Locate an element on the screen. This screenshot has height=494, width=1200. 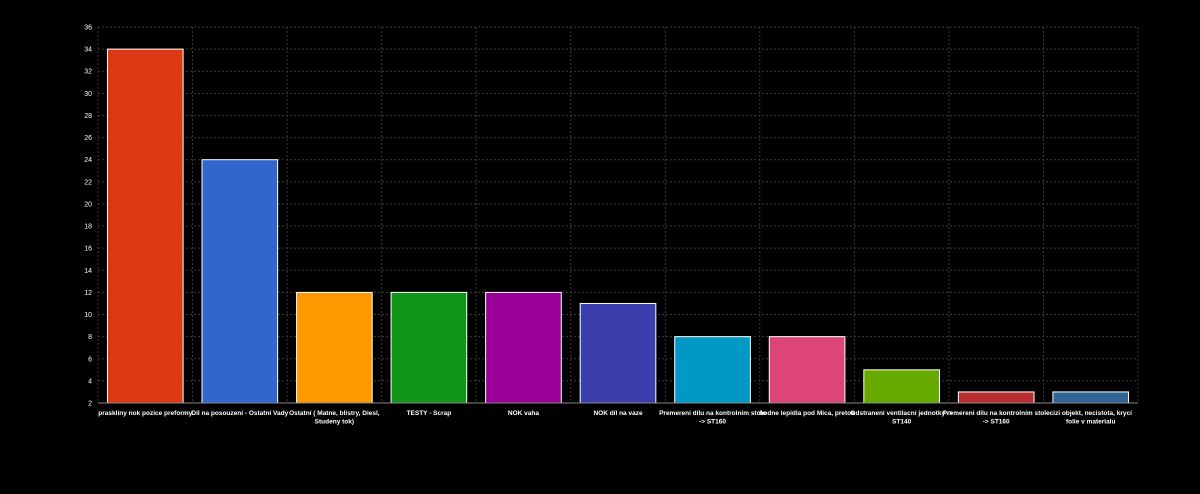
x-tick-label: TESTY - Scrap is located at coordinates (429, 413).